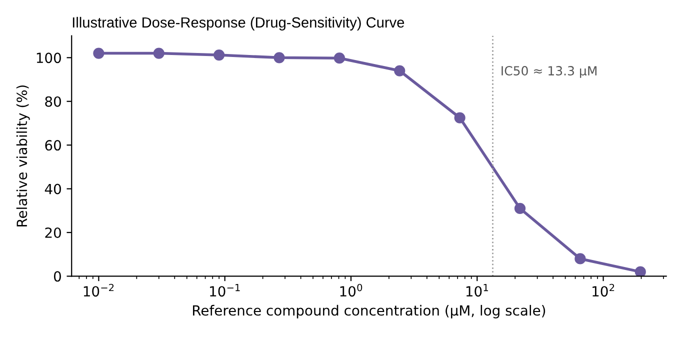 This screenshot has width=682, height=341. What do you see at coordinates (369, 311) in the screenshot?
I see `x-axis-title: Reference compound concentration (µM, log scale)` at bounding box center [369, 311].